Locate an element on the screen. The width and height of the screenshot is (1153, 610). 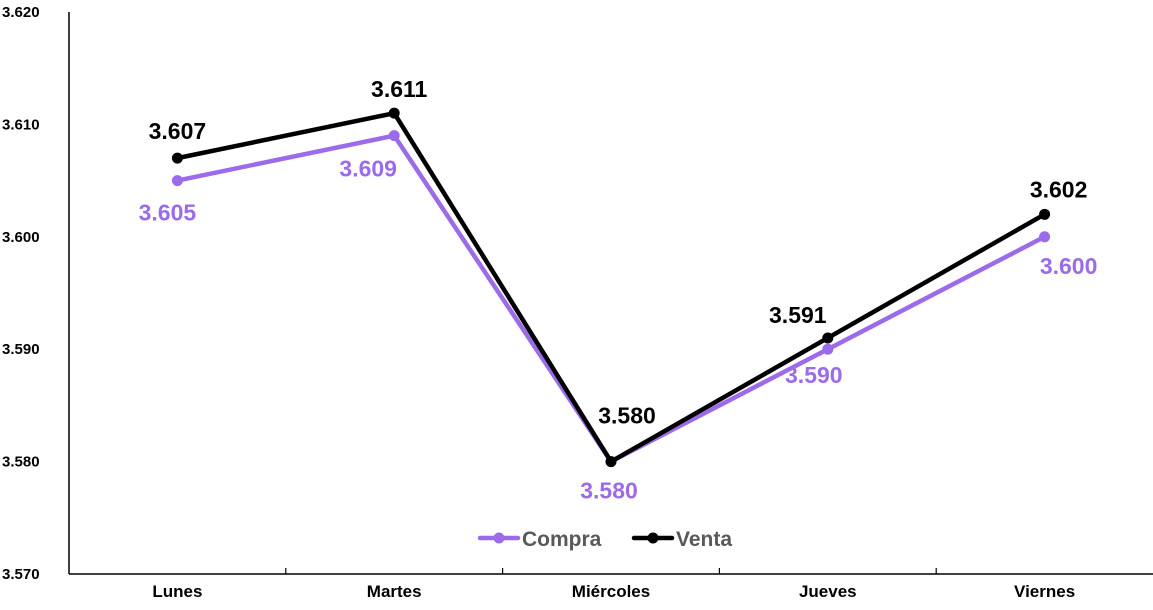
y-tick-label: 3.580 is located at coordinates (21, 462).